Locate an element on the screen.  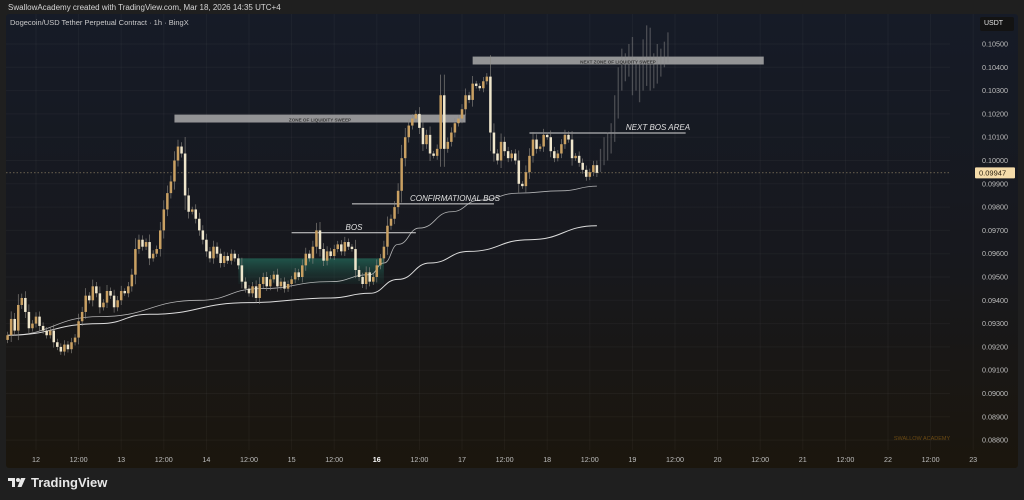
currency-button: USDT is located at coordinates (997, 24).